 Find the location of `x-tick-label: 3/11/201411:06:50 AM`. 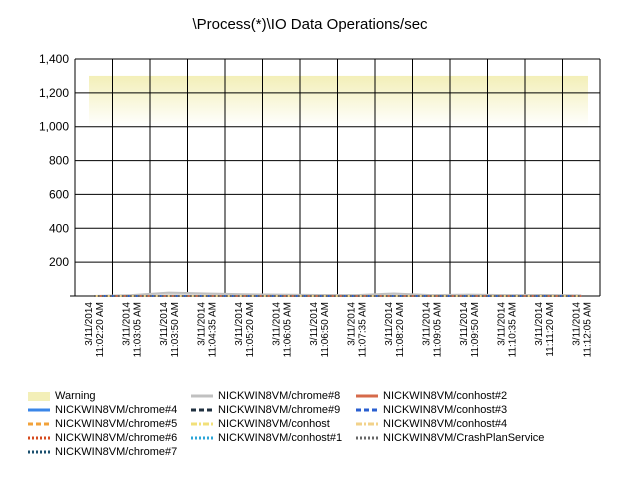

x-tick-label: 3/11/201411:06:50 AM is located at coordinates (320, 330).